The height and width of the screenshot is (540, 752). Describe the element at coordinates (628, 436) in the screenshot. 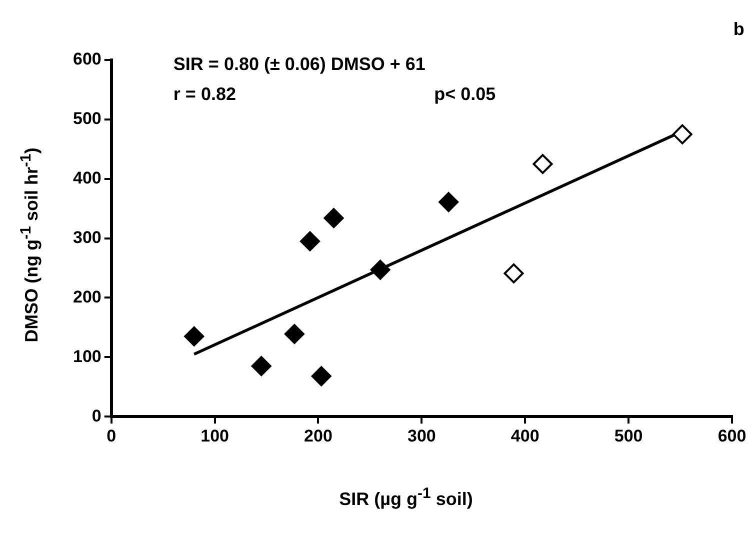

I see `x-tick-label: 500` at that location.